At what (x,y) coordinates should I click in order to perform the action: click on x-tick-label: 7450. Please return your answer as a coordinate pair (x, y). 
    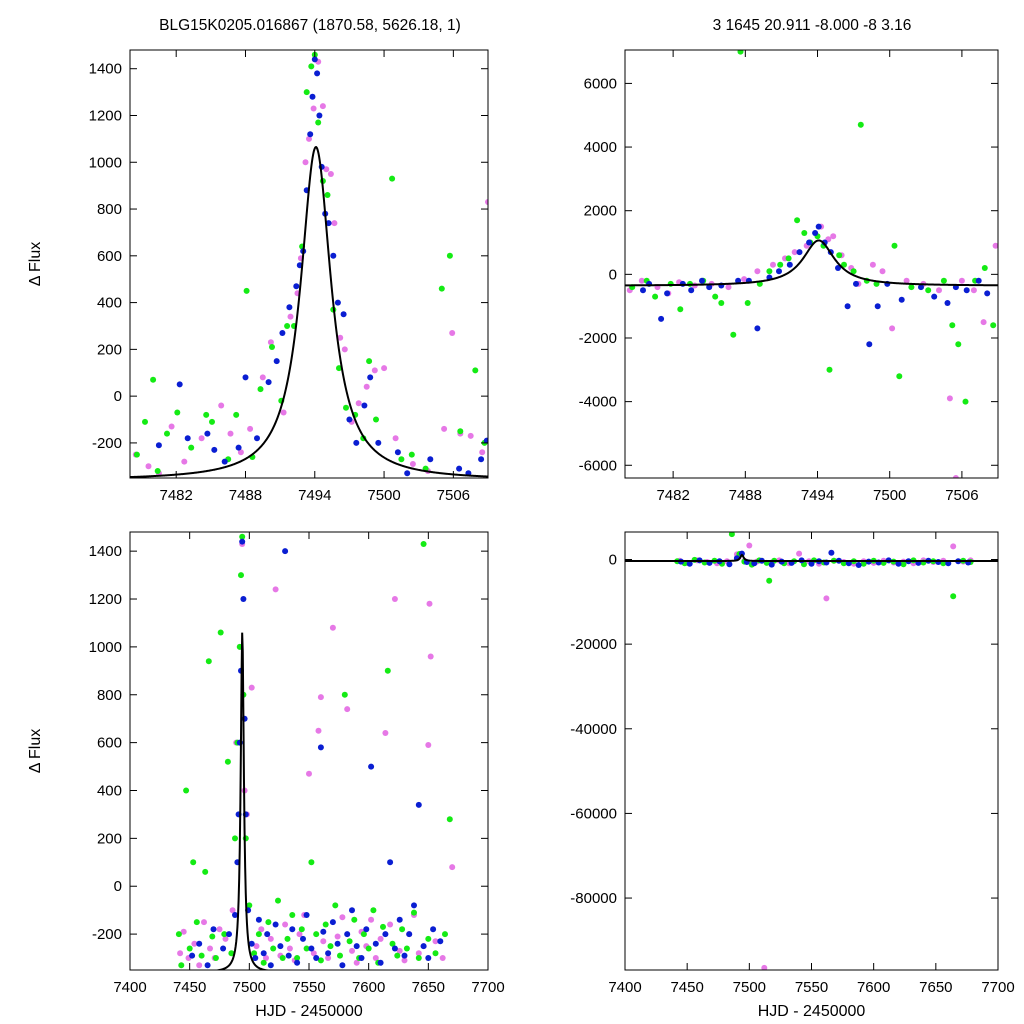
    Looking at the image, I should click on (686, 987).